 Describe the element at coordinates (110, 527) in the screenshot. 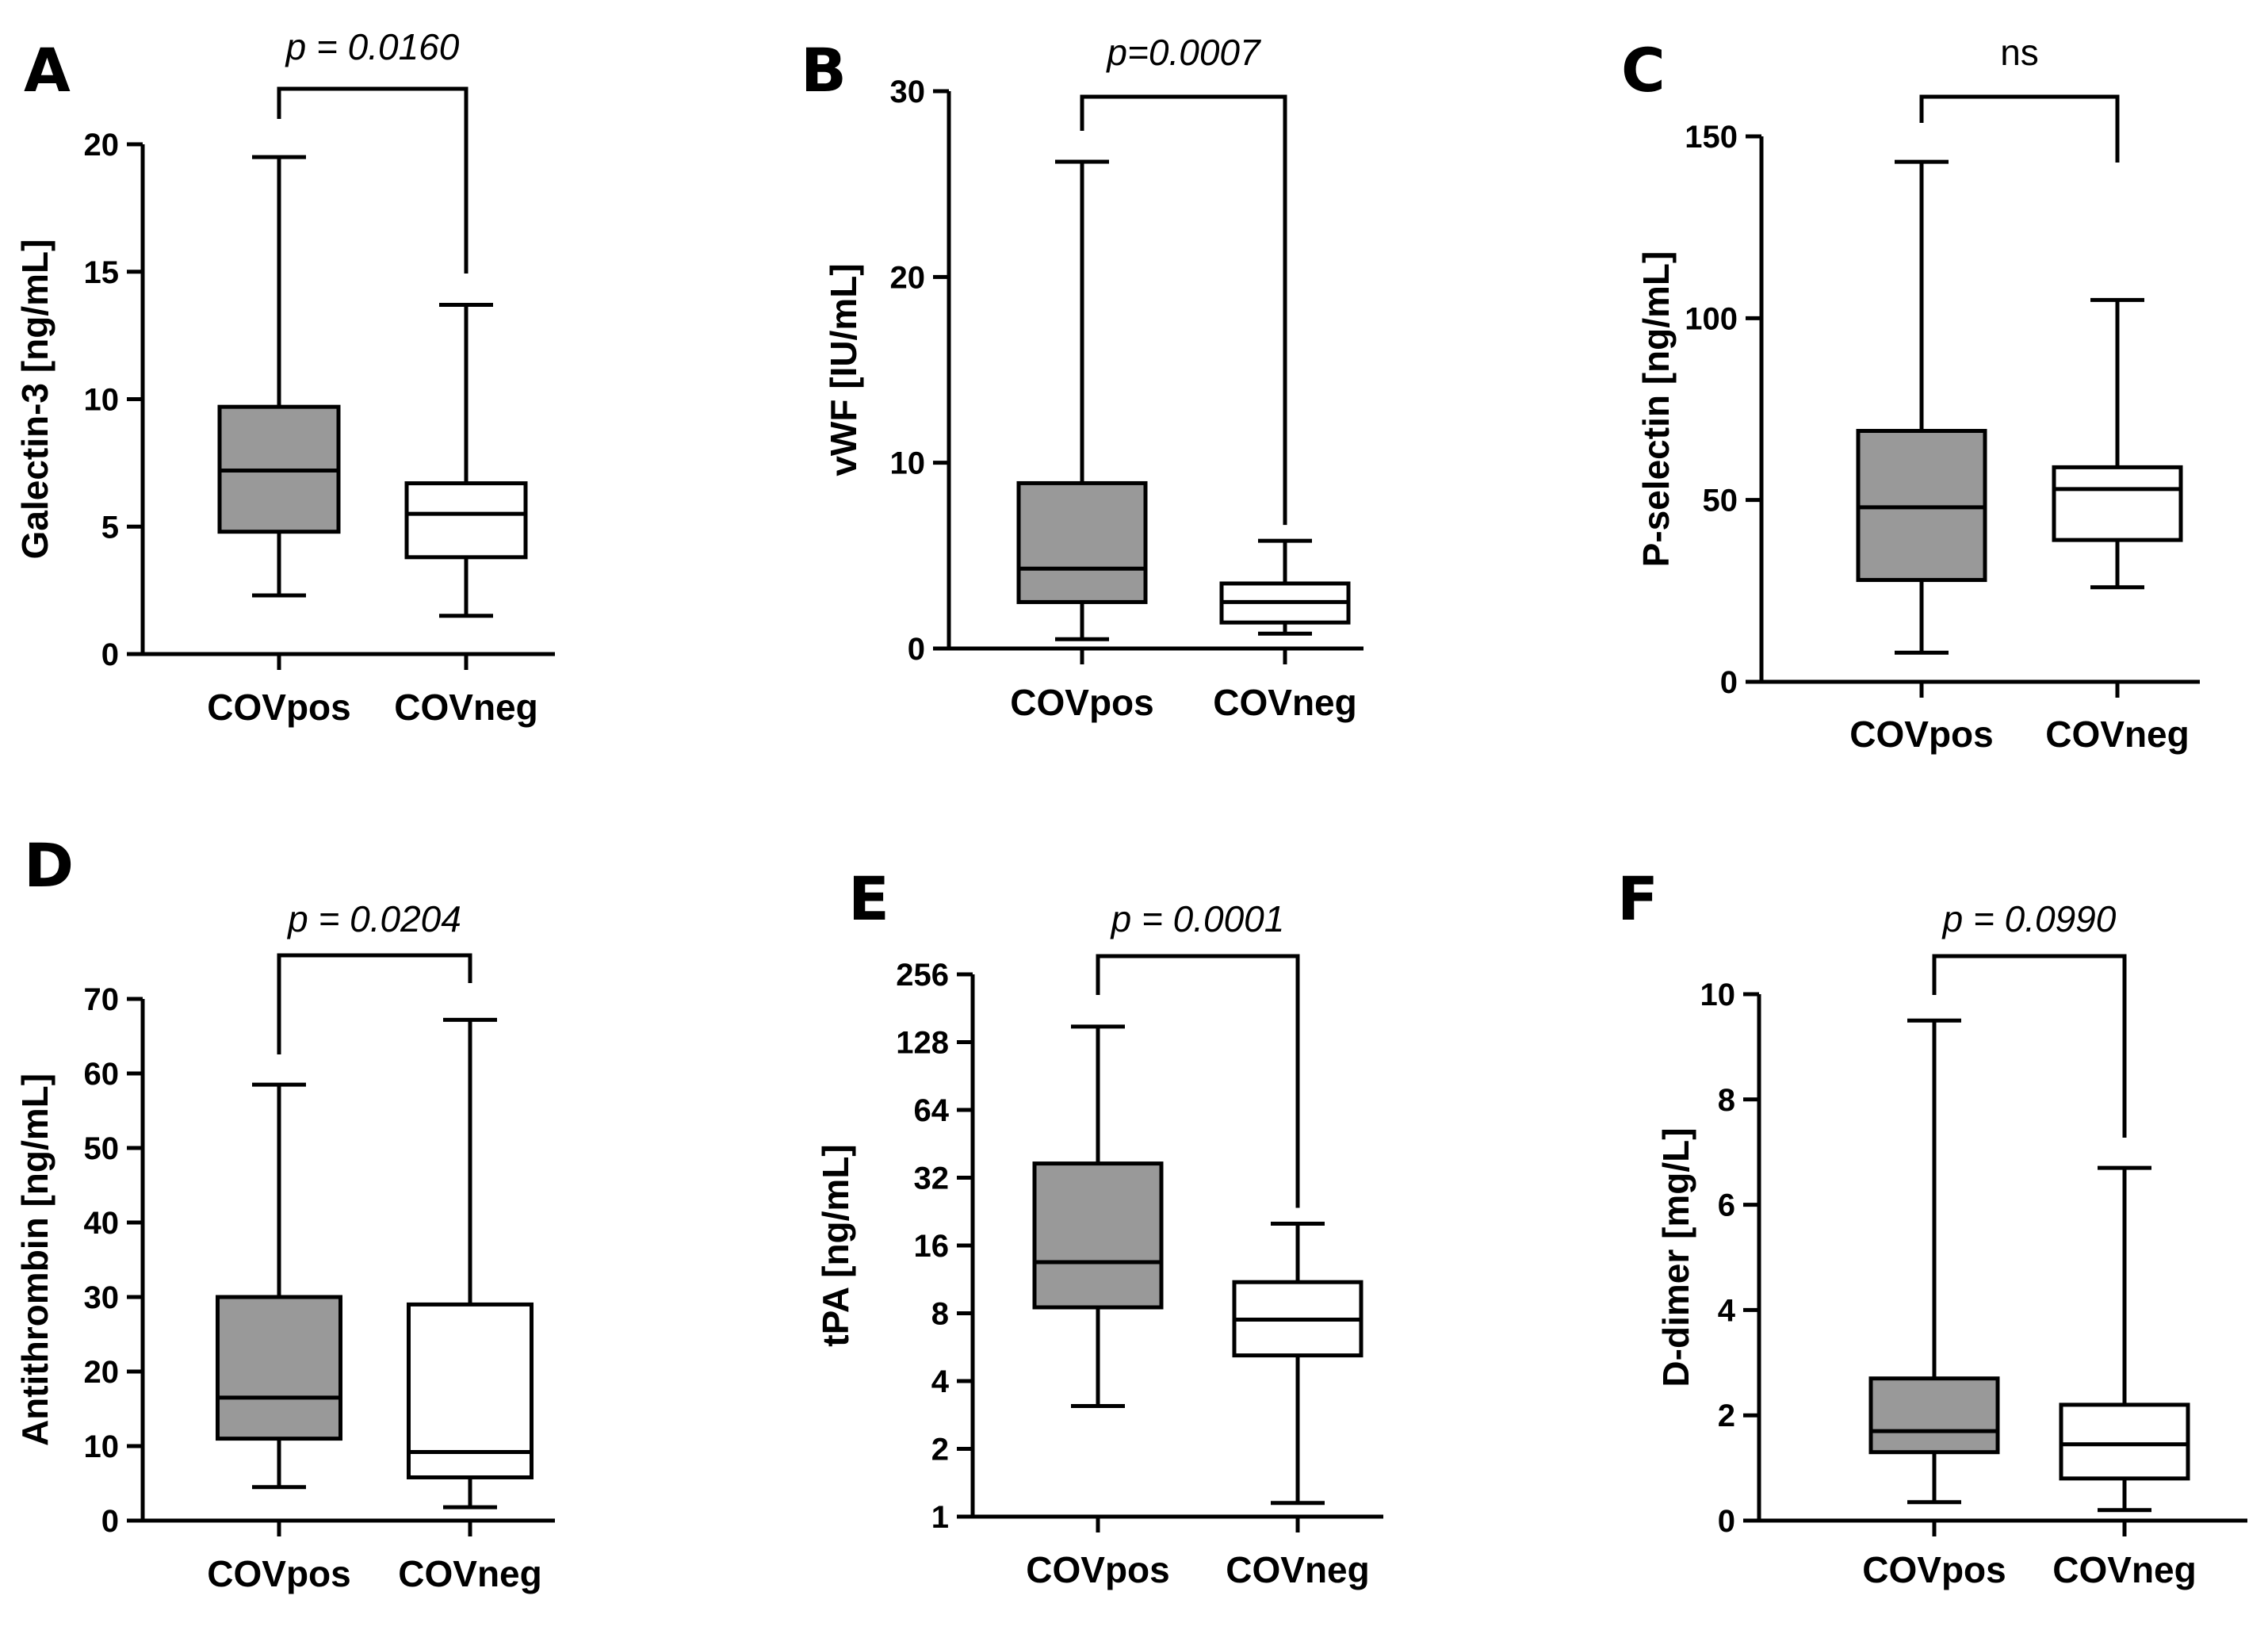

I see `y-tick-label: 5` at that location.